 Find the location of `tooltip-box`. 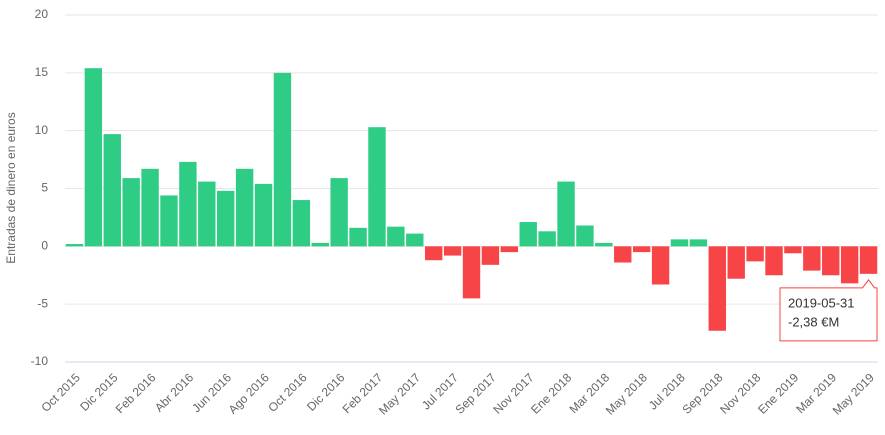

tooltip-box is located at coordinates (828, 310).